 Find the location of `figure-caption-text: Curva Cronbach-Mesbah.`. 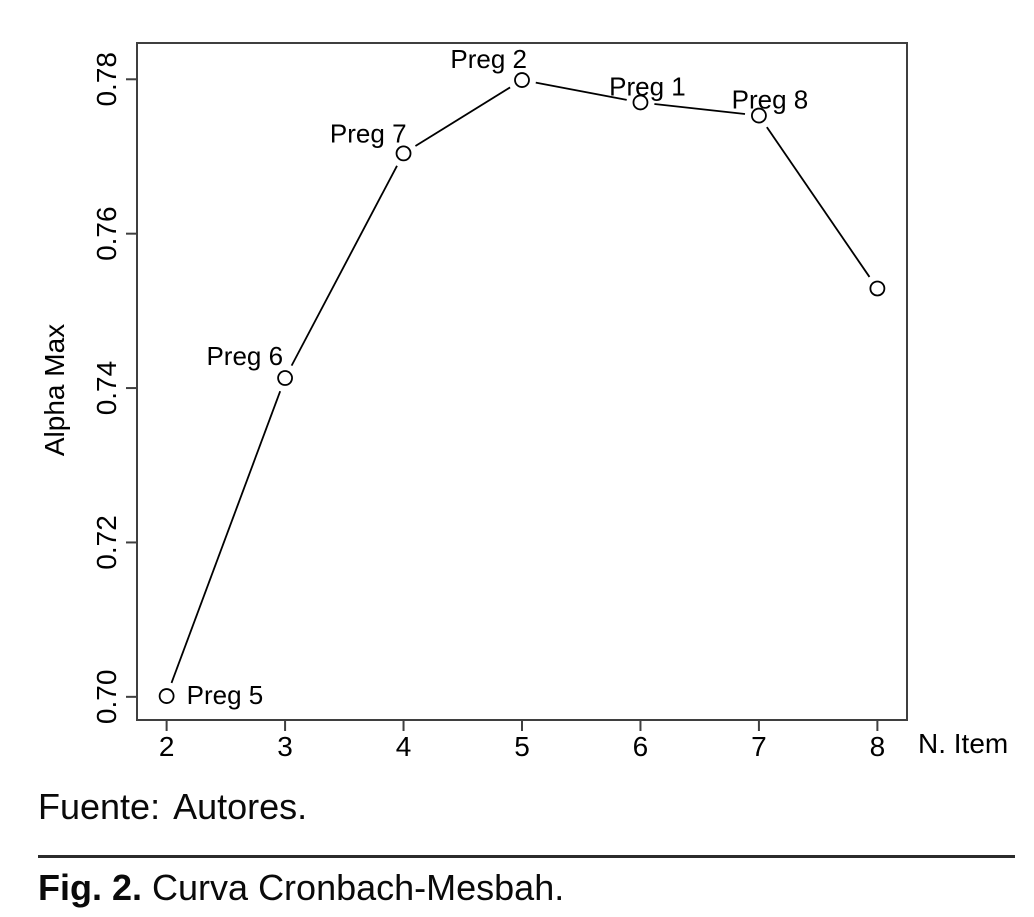

figure-caption-text: Curva Cronbach-Mesbah. is located at coordinates (358, 887).